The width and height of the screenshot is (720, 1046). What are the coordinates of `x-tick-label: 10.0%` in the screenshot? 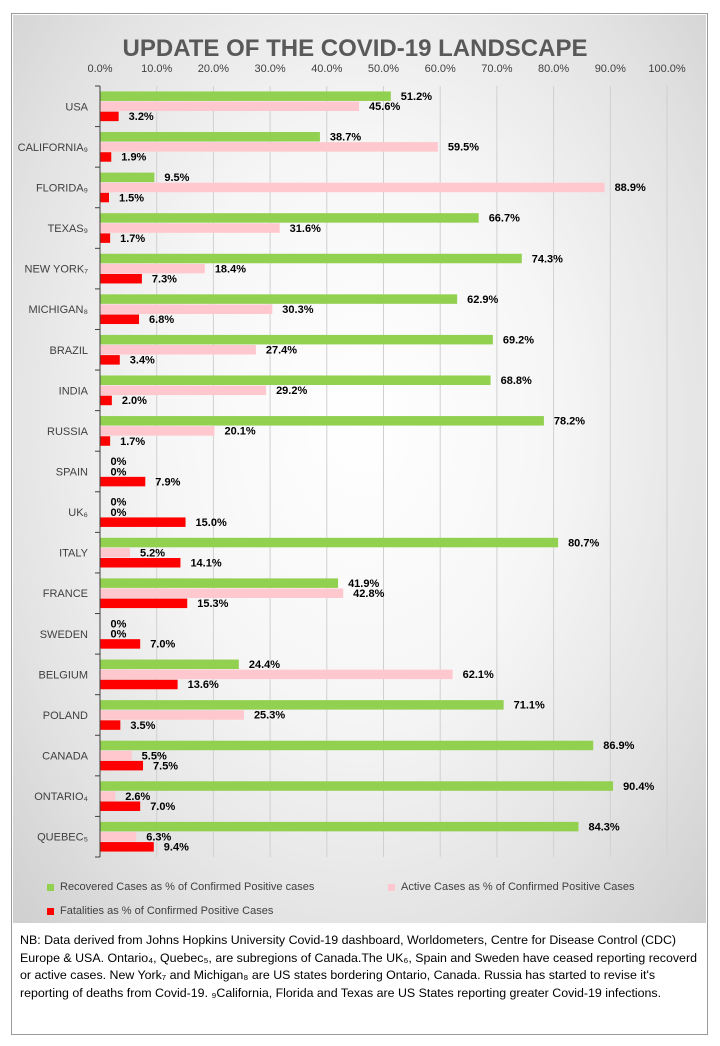 It's located at (156, 69).